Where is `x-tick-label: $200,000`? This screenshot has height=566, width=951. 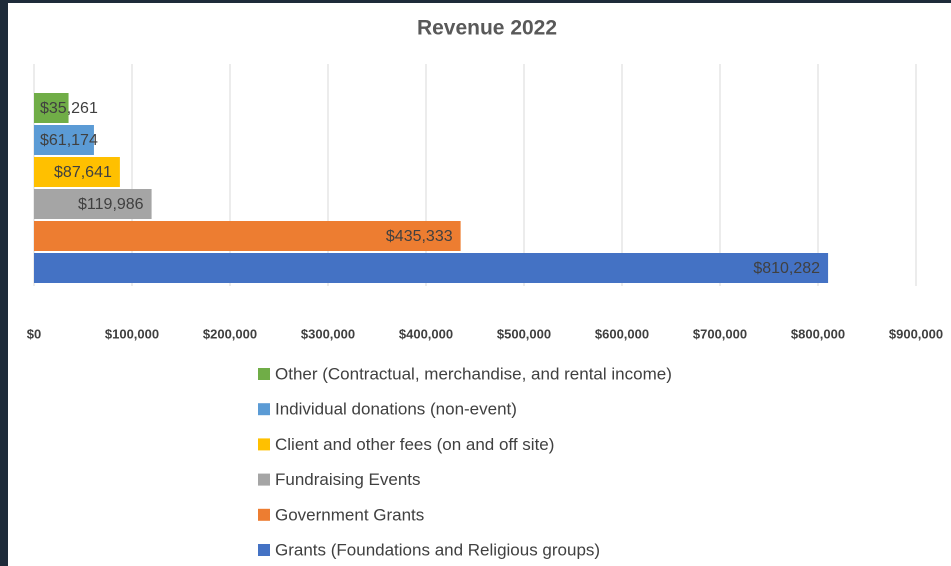
x-tick-label: $200,000 is located at coordinates (230, 333).